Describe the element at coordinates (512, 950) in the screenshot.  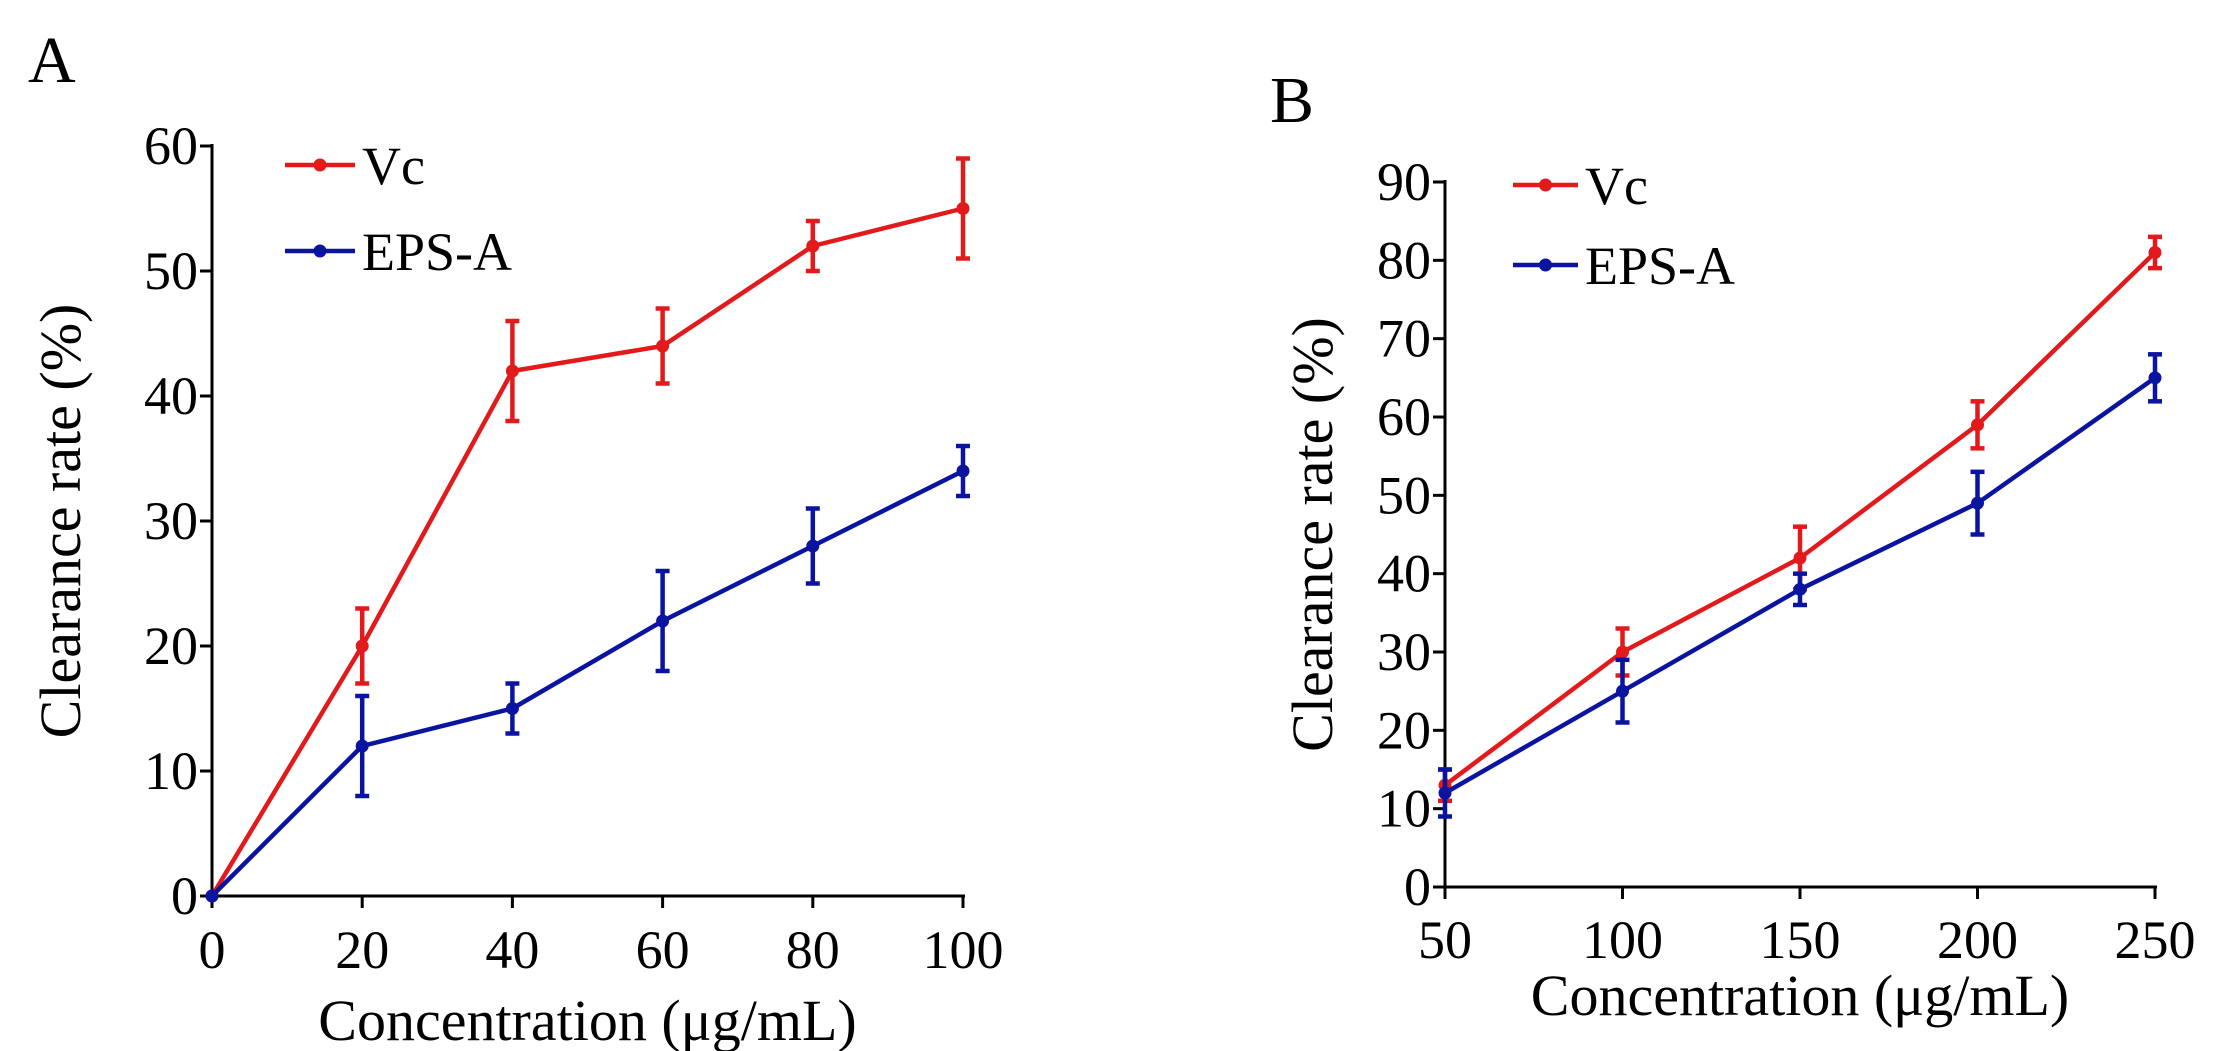
I see `x-tick-label: 40` at that location.